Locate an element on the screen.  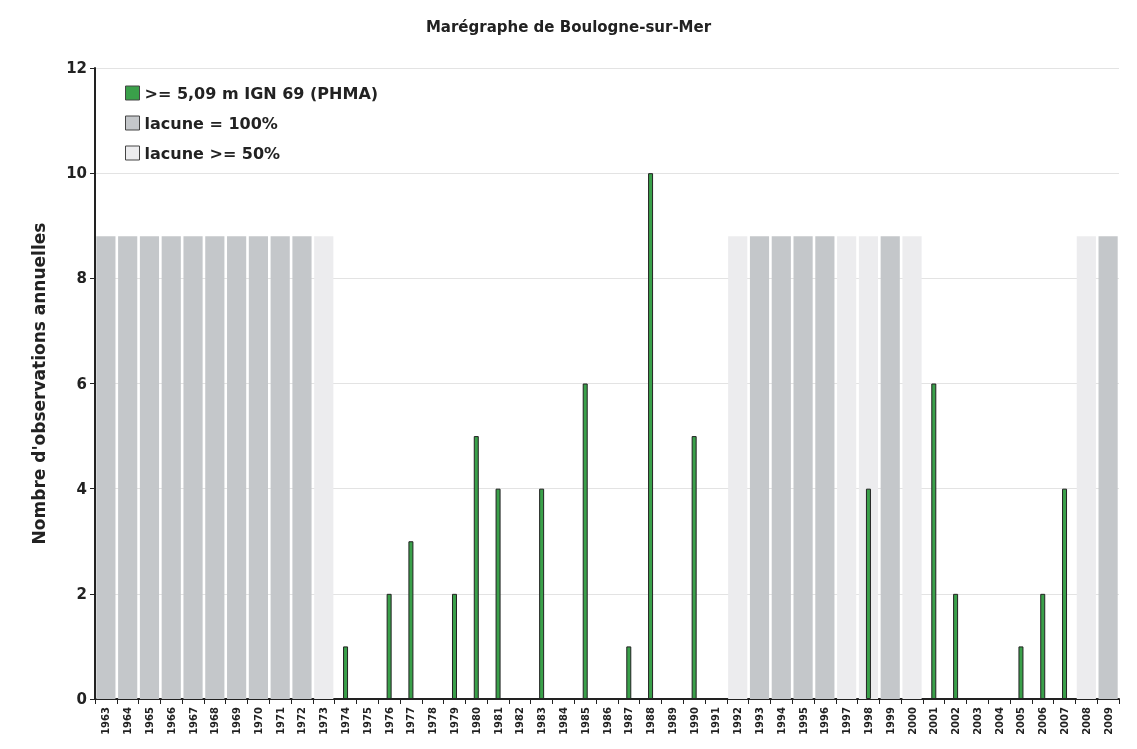
x-tick-label: 2003 is located at coordinates (977, 720).